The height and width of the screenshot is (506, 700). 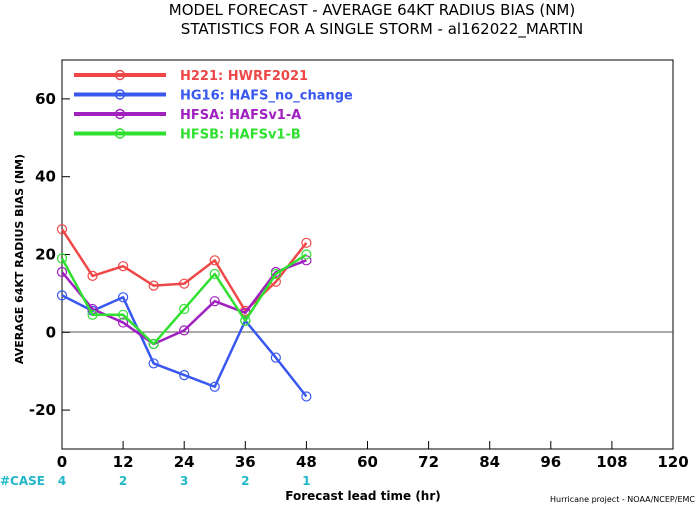 What do you see at coordinates (489, 462) in the screenshot?
I see `x-tick-label: 84` at bounding box center [489, 462].